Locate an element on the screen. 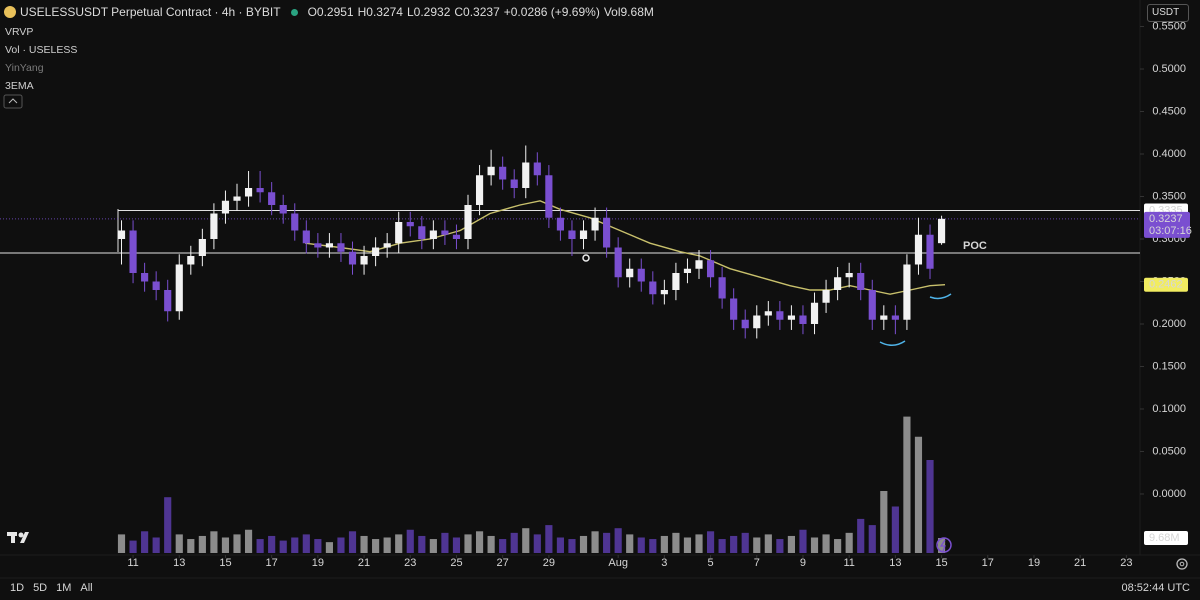 The image size is (1200, 600). collapse-arrow is located at coordinates (13, 101).